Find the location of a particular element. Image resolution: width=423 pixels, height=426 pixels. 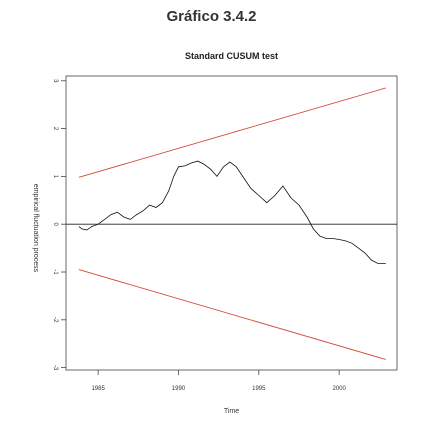

y-tick-label: 3 is located at coordinates (55, 81).